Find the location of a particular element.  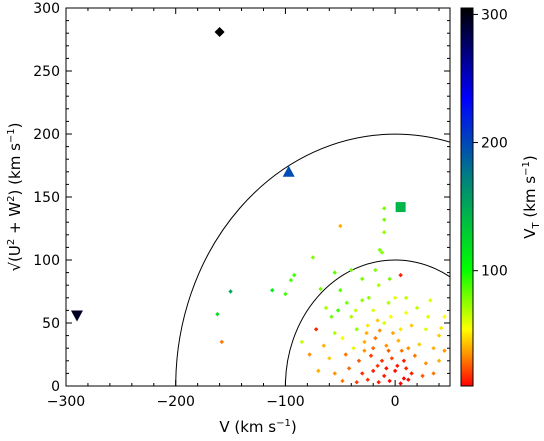

y-tick-label: 100 is located at coordinates (46, 261).